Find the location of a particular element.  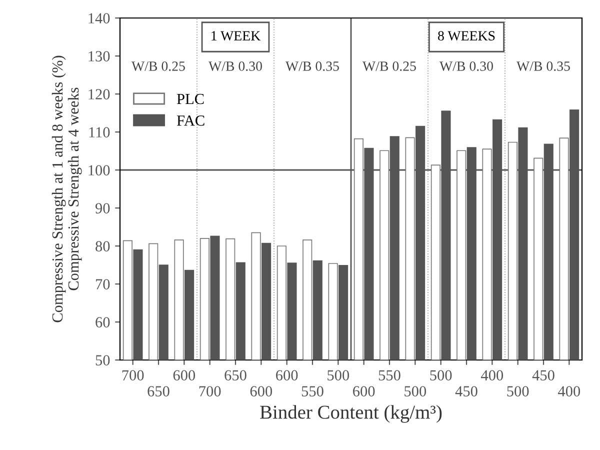

y-tick-label: 130 is located at coordinates (99, 56).